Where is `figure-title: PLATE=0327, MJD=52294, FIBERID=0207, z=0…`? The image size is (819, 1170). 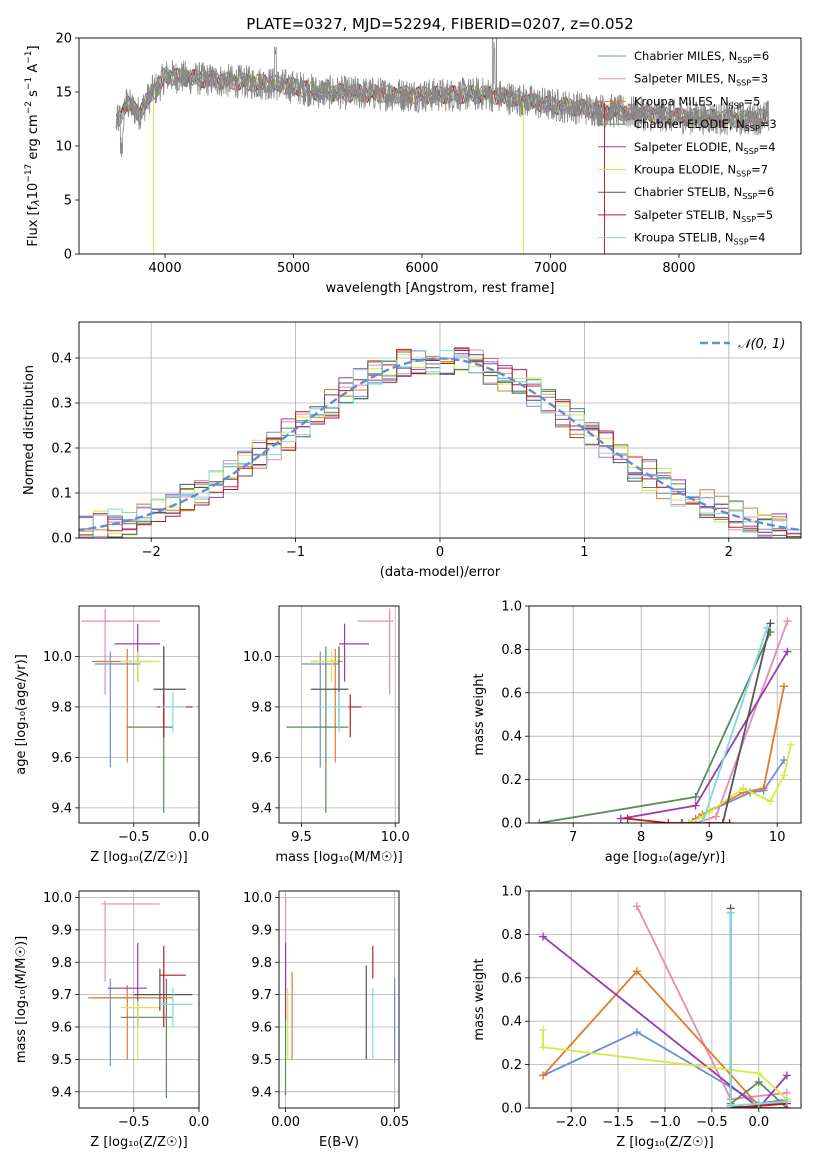 figure-title: PLATE=0327, MJD=52294, FIBERID=0207, z=0… is located at coordinates (439, 24).